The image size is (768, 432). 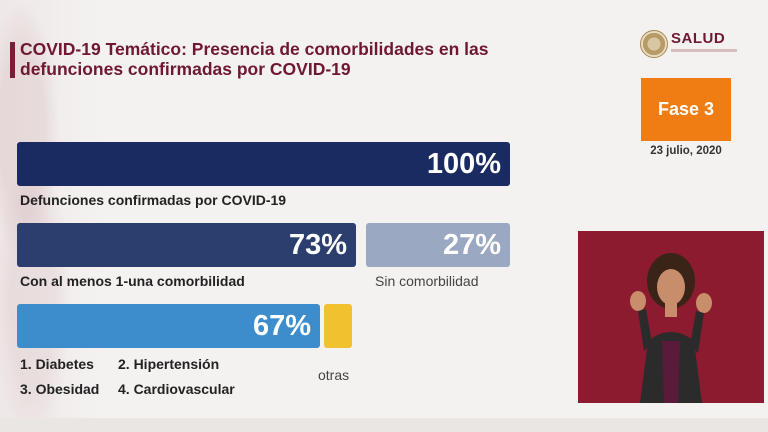 What do you see at coordinates (132, 281) in the screenshot?
I see `label-with-comorbidity: Con al menos 1-una comorbilidad` at bounding box center [132, 281].